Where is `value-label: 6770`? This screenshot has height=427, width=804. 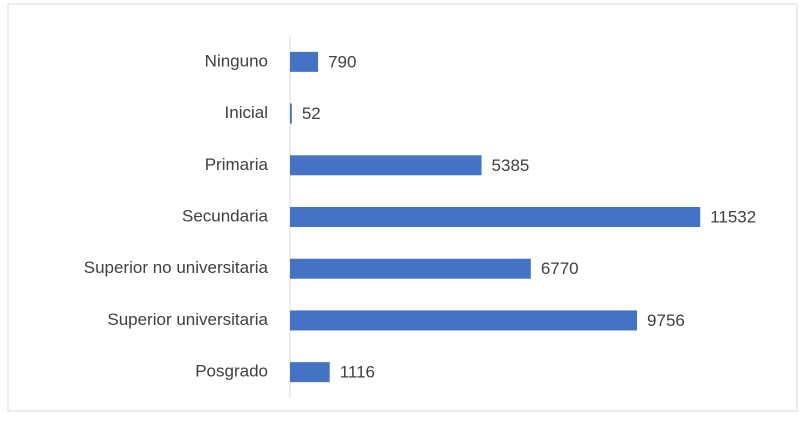
value-label: 6770 is located at coordinates (560, 268).